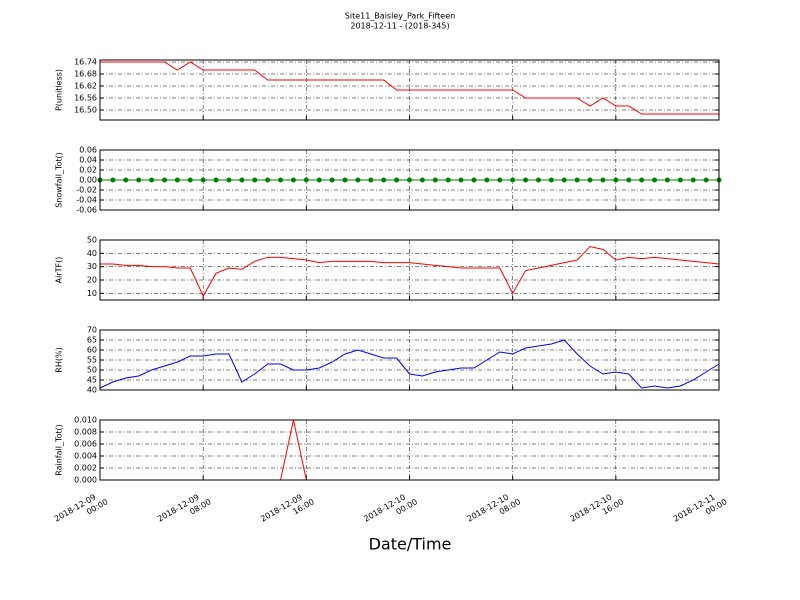  What do you see at coordinates (85, 62) in the screenshot?
I see `y-tick-label: 16.74` at bounding box center [85, 62].